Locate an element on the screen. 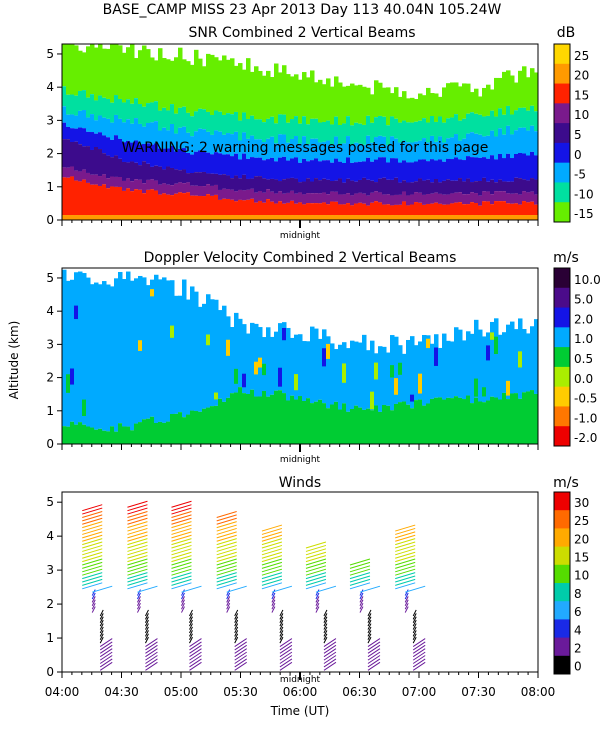  colorbar-tick-label: 2 is located at coordinates (578, 649).